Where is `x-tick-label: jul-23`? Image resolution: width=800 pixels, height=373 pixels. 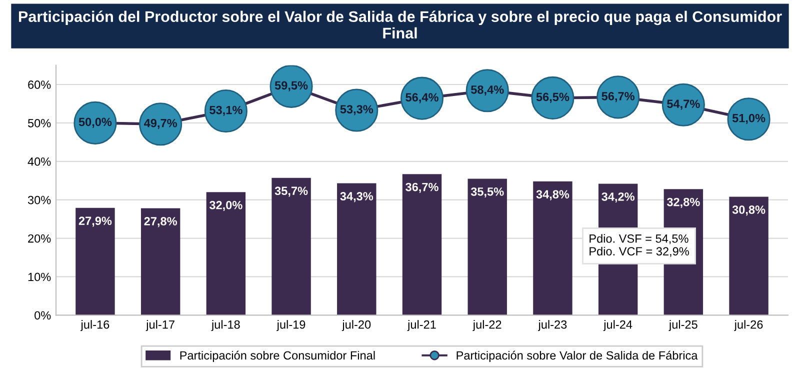
x-tick-label: jul-23 is located at coordinates (552, 326).